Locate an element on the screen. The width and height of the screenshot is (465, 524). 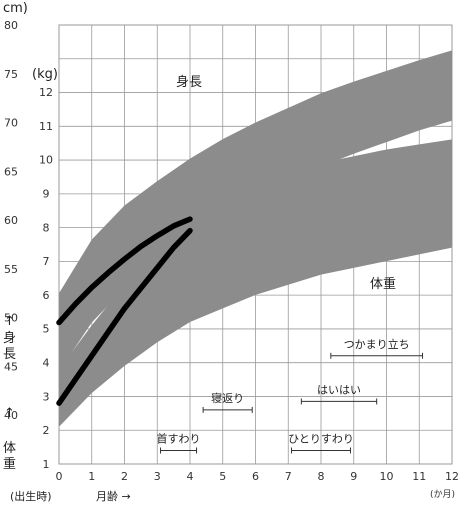
x-axis-unit: (か月) is located at coordinates (442, 494).